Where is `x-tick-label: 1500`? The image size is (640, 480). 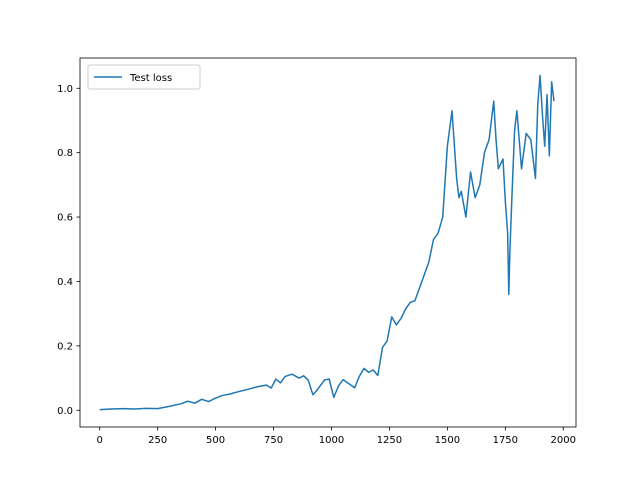 x-tick-label: 1500 is located at coordinates (447, 440).